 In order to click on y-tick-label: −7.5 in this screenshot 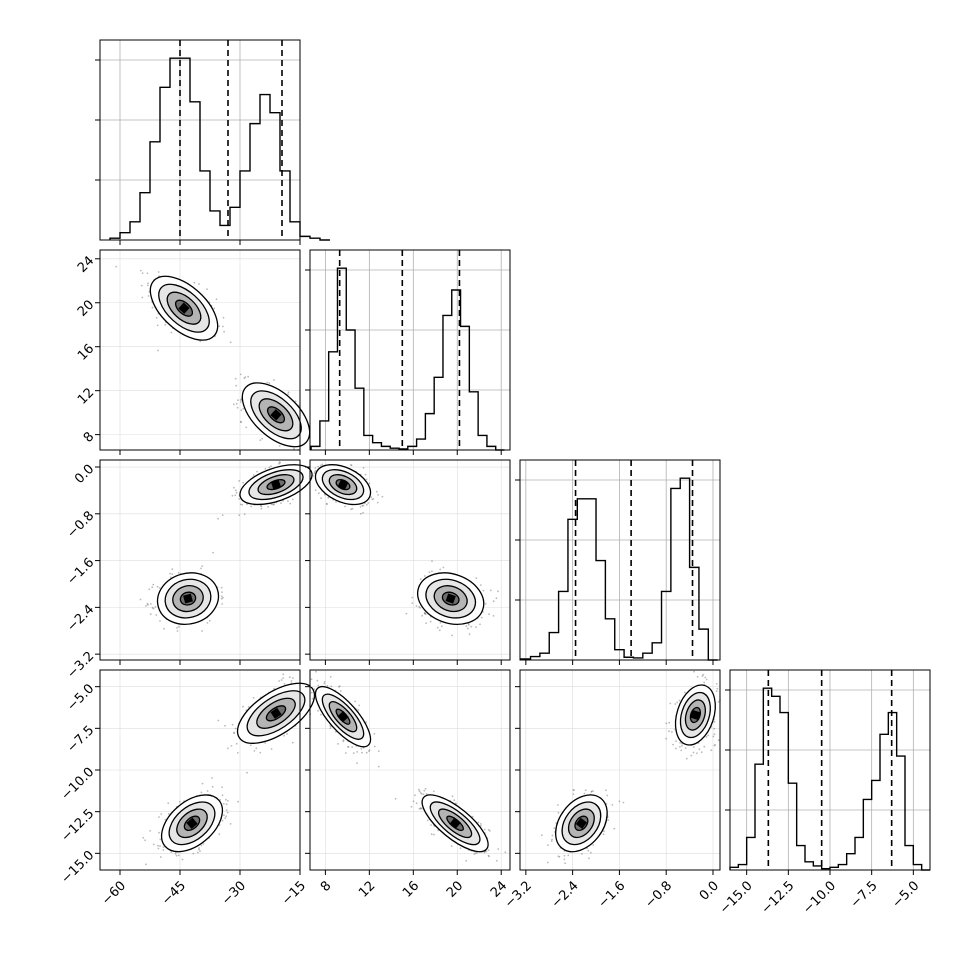, I will do `click(80, 739)`.